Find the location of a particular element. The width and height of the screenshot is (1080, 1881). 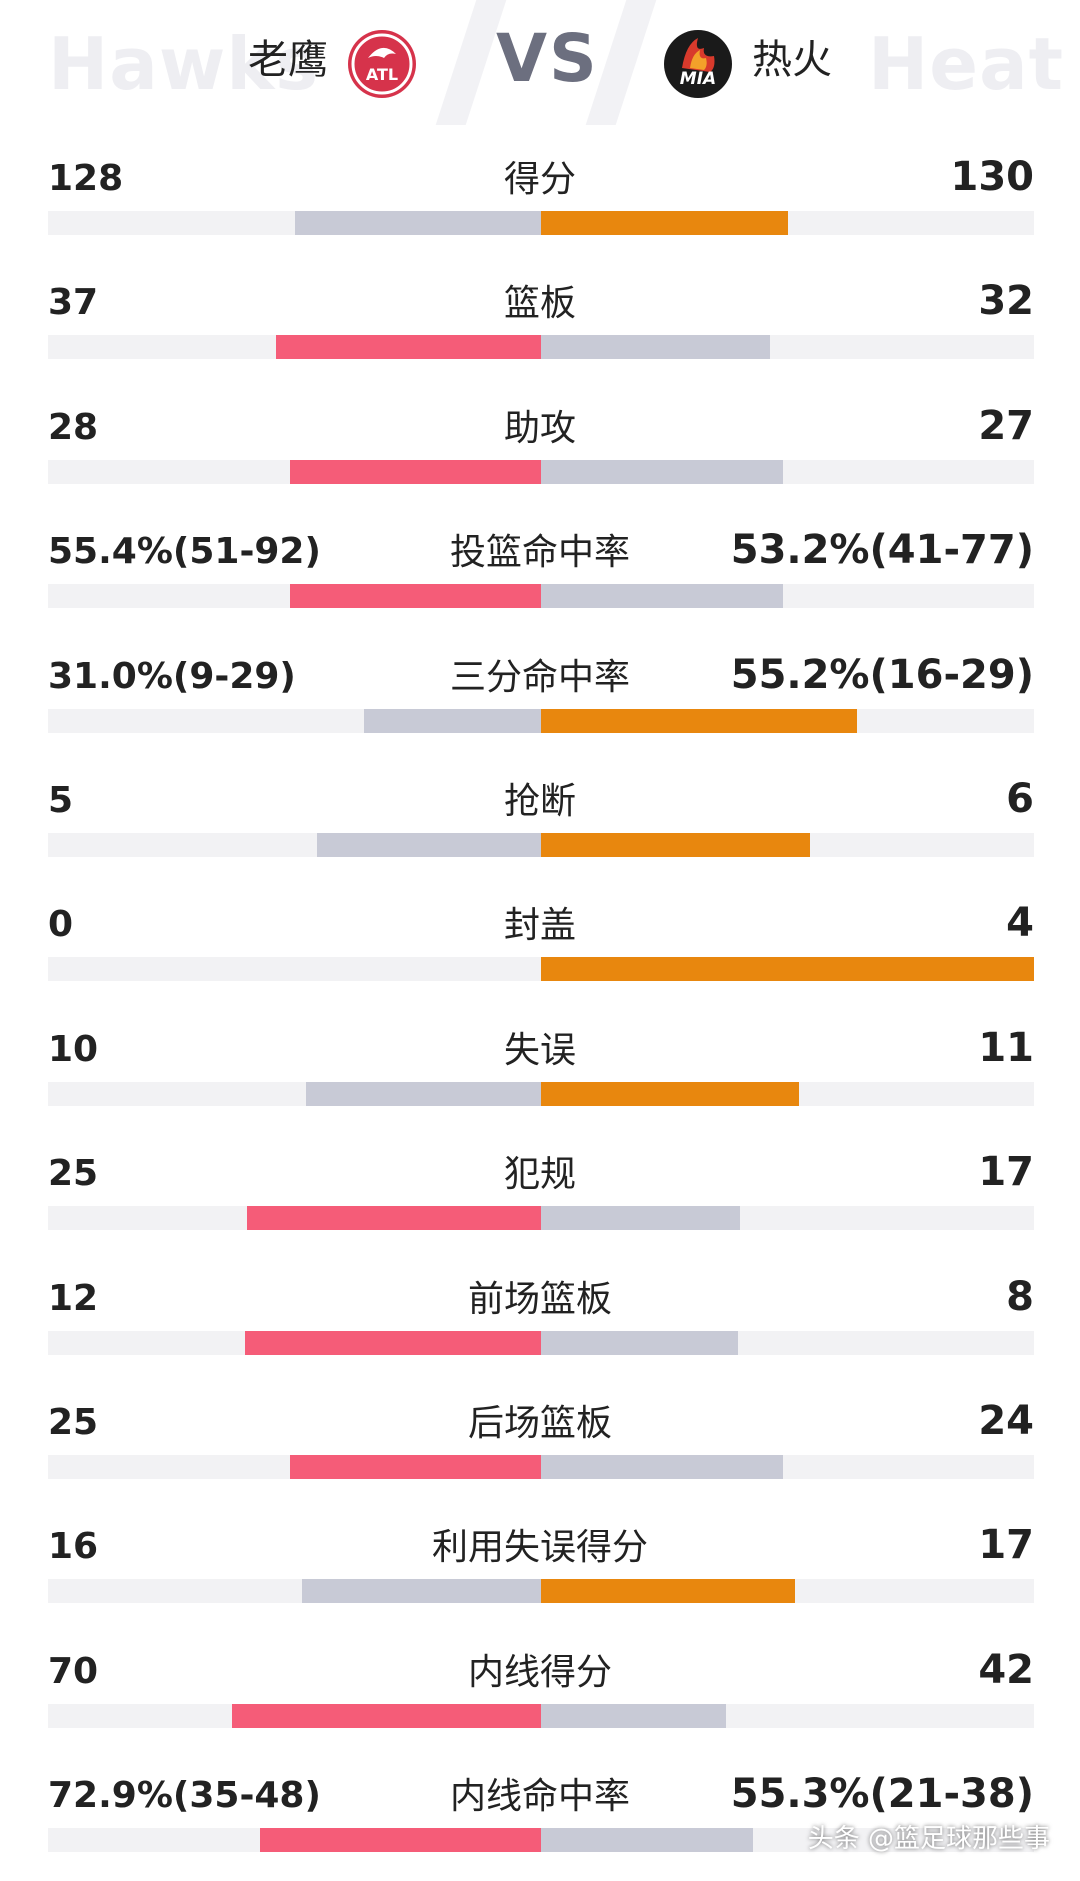

stat-row: 70 内线得分 42 is located at coordinates (540, 1695).